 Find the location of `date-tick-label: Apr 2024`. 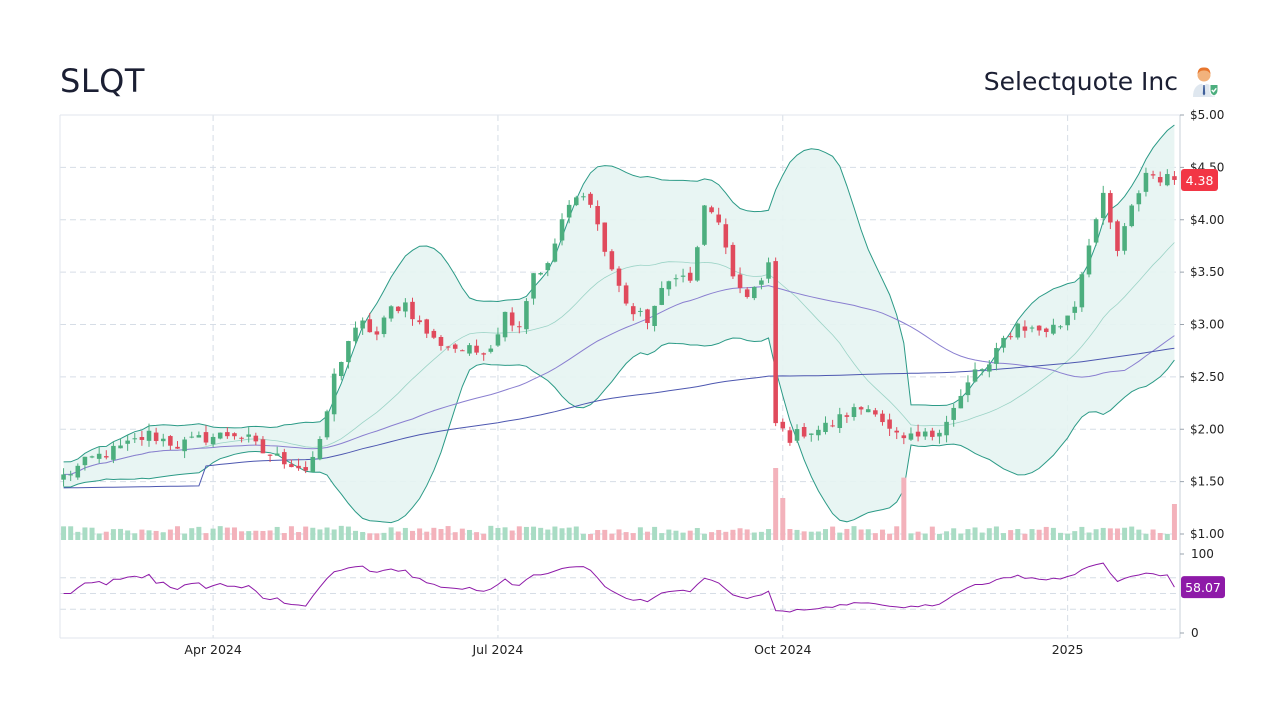

date-tick-label: Apr 2024 is located at coordinates (212, 649).